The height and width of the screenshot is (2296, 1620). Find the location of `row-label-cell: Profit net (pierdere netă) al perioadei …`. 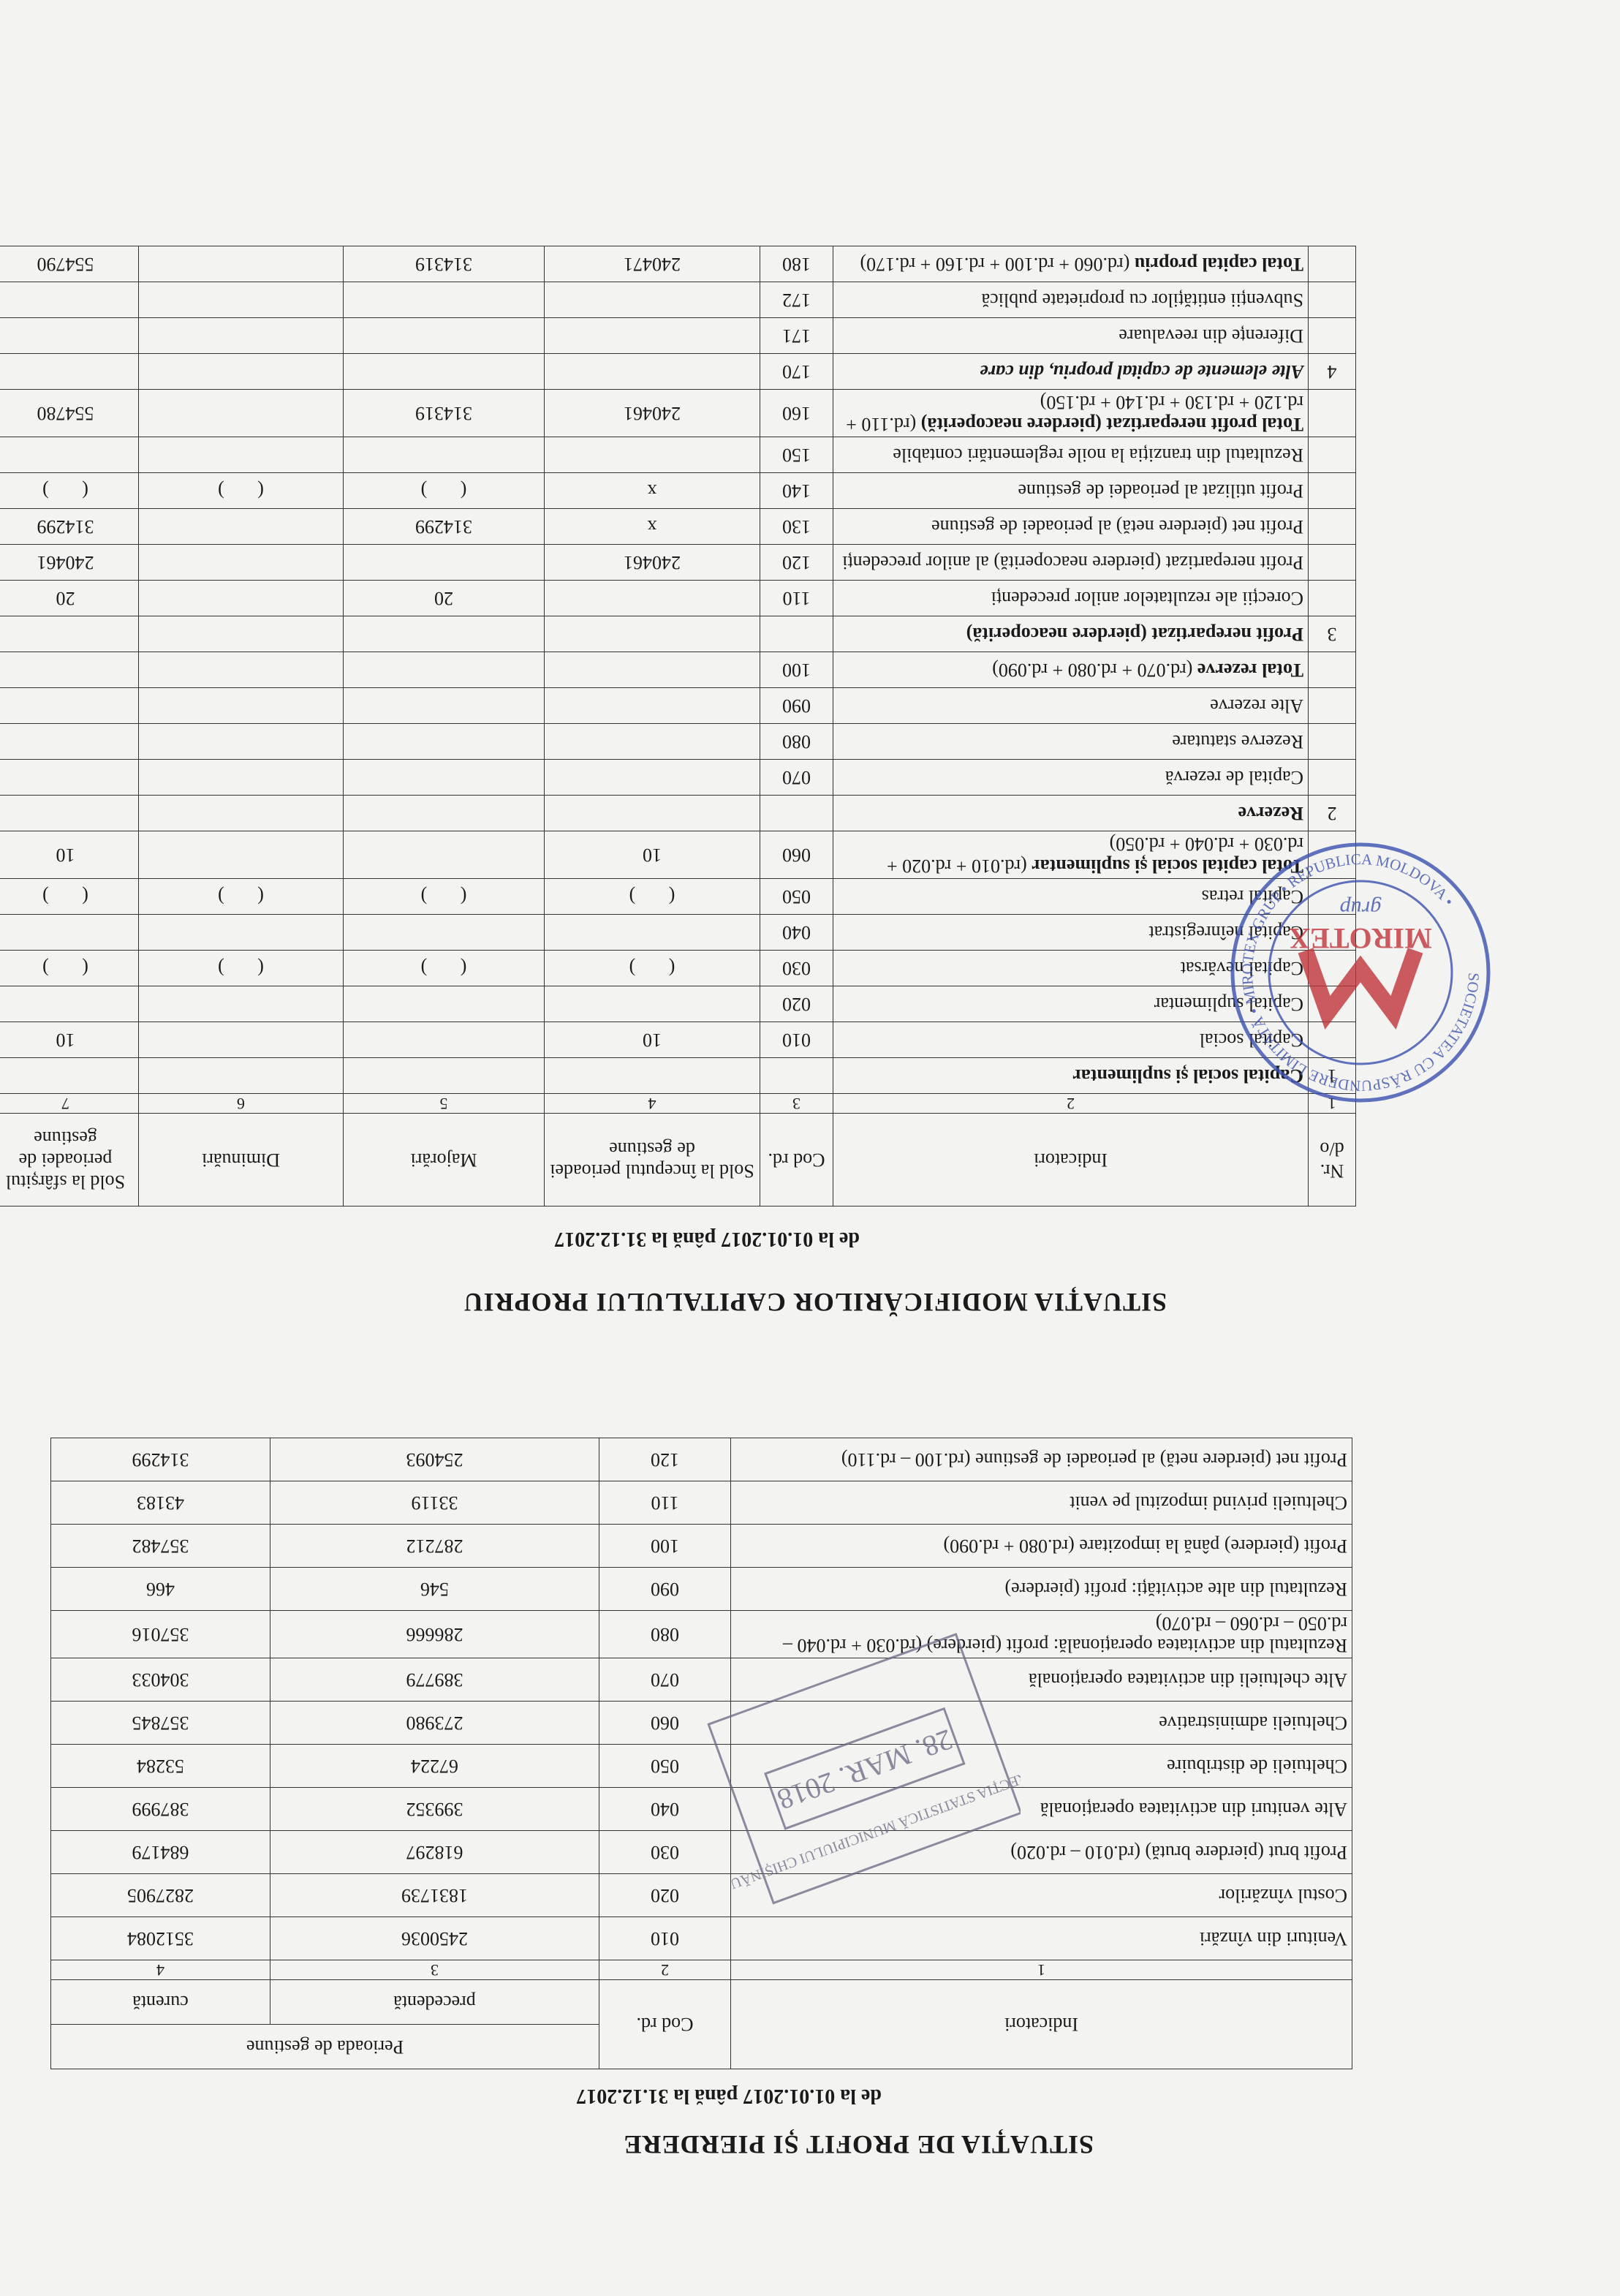

row-label-cell: Profit net (pierdere netă) al perioadei … is located at coordinates (1071, 526).